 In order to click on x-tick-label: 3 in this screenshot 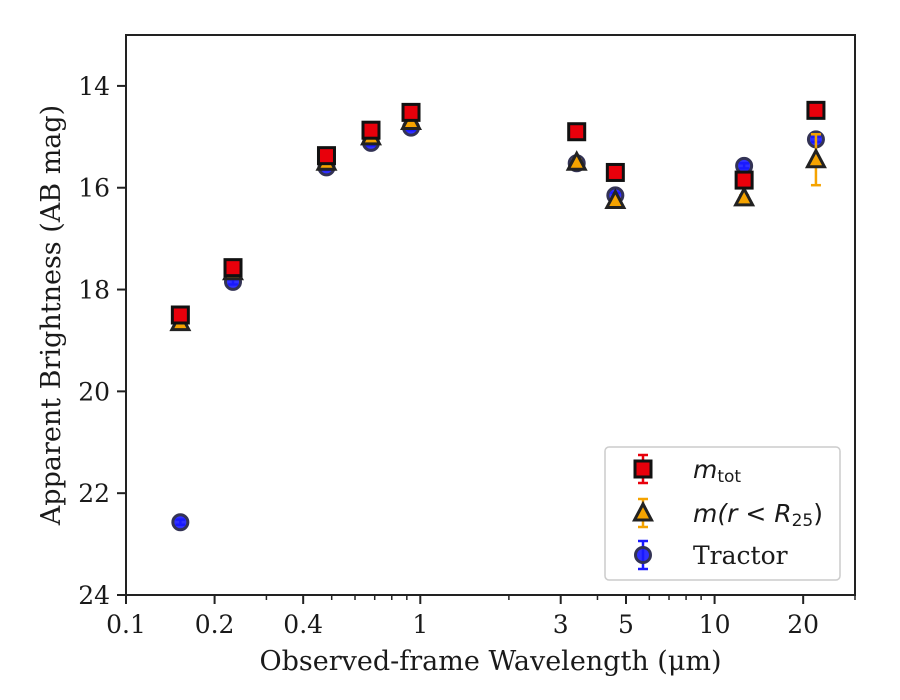, I will do `click(561, 624)`.